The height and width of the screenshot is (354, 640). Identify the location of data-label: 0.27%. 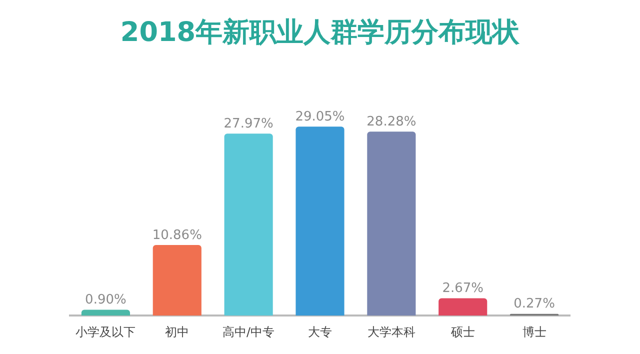
(534, 304).